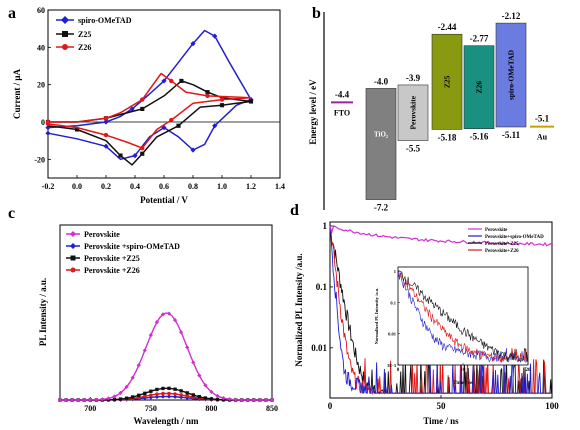 The image size is (580, 430). Describe the element at coordinates (112, 258) in the screenshot. I see `legend-label-pvk-z25: Perovskite +Z25` at that location.